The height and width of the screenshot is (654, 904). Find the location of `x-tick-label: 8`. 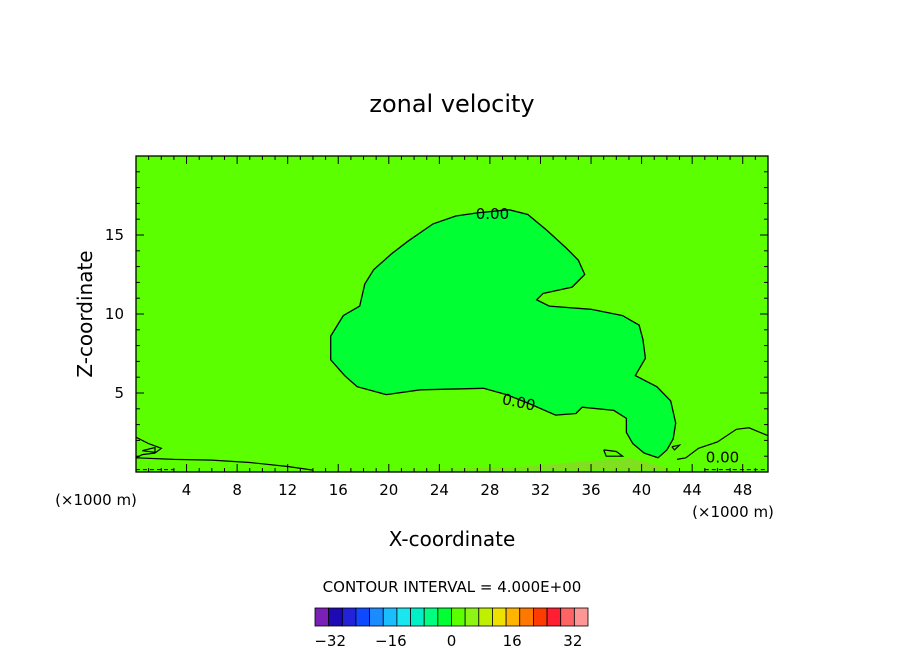

x-tick-label: 8 is located at coordinates (237, 490).